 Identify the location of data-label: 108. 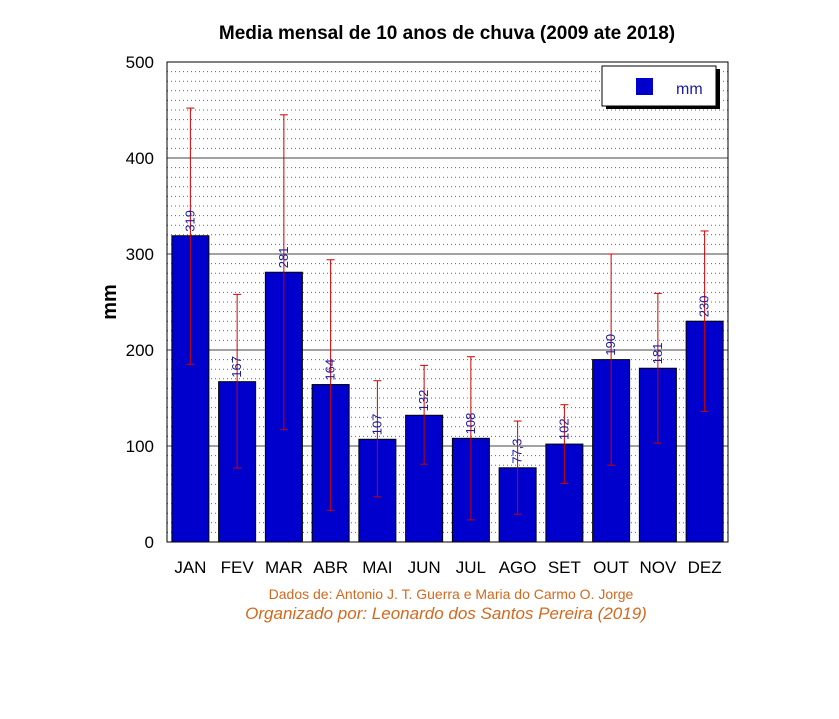
(470, 424).